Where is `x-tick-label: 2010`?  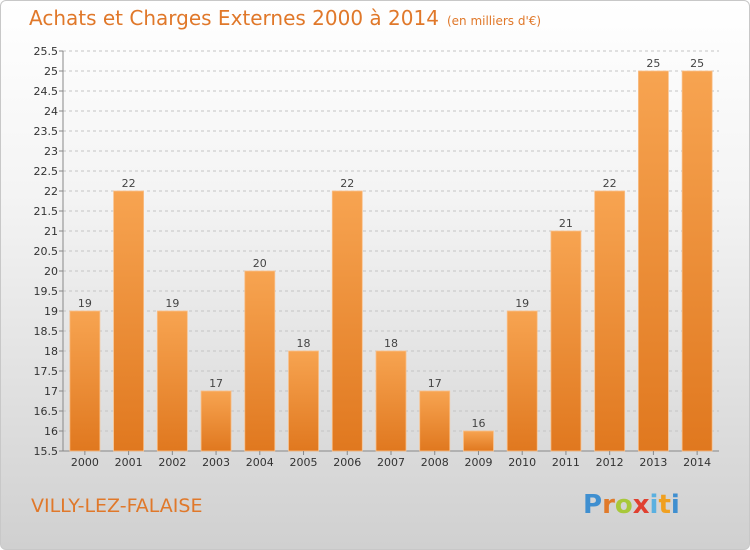
x-tick-label: 2010 is located at coordinates (522, 462).